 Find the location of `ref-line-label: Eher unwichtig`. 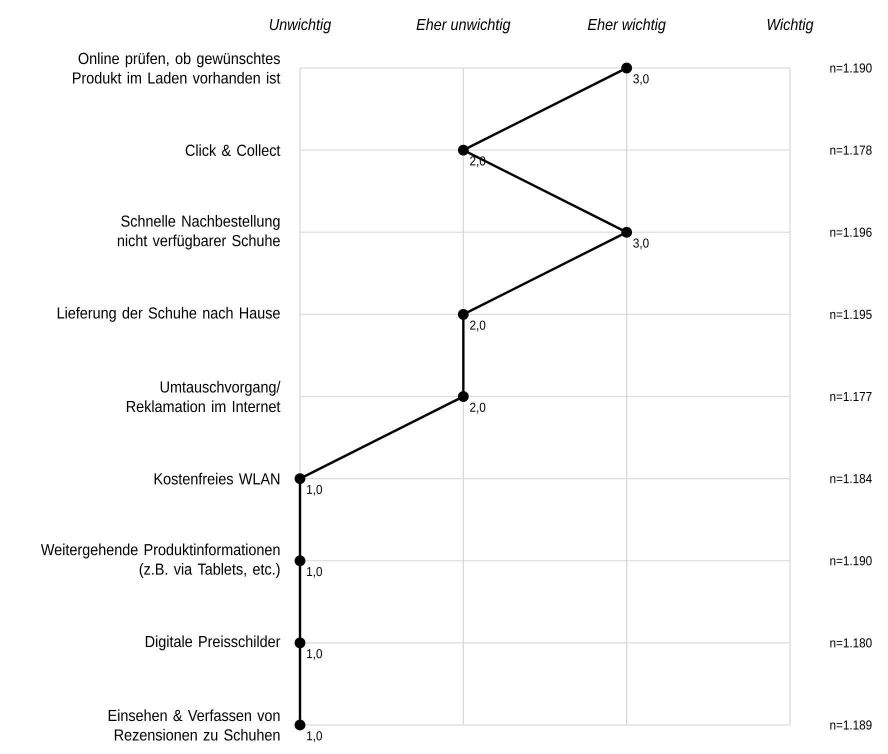

ref-line-label: Eher unwichtig is located at coordinates (463, 26).